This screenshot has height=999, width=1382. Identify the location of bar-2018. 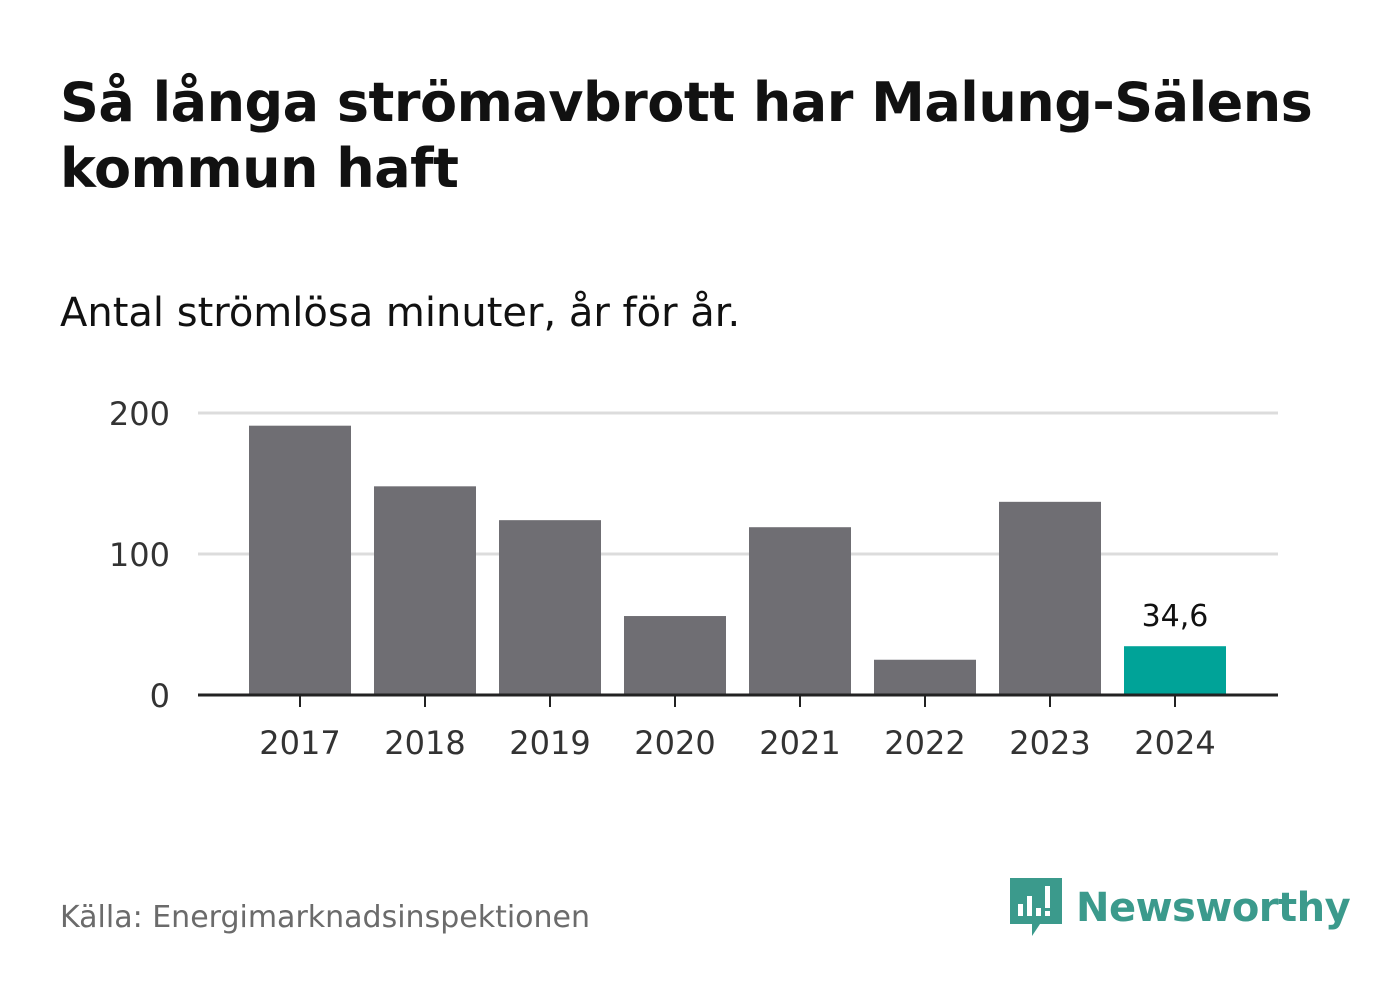
(425, 590).